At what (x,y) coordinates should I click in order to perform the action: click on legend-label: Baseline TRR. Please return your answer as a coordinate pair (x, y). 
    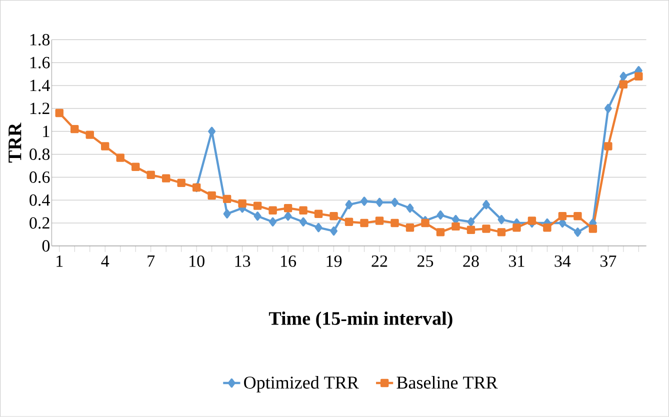
    Looking at the image, I should click on (447, 382).